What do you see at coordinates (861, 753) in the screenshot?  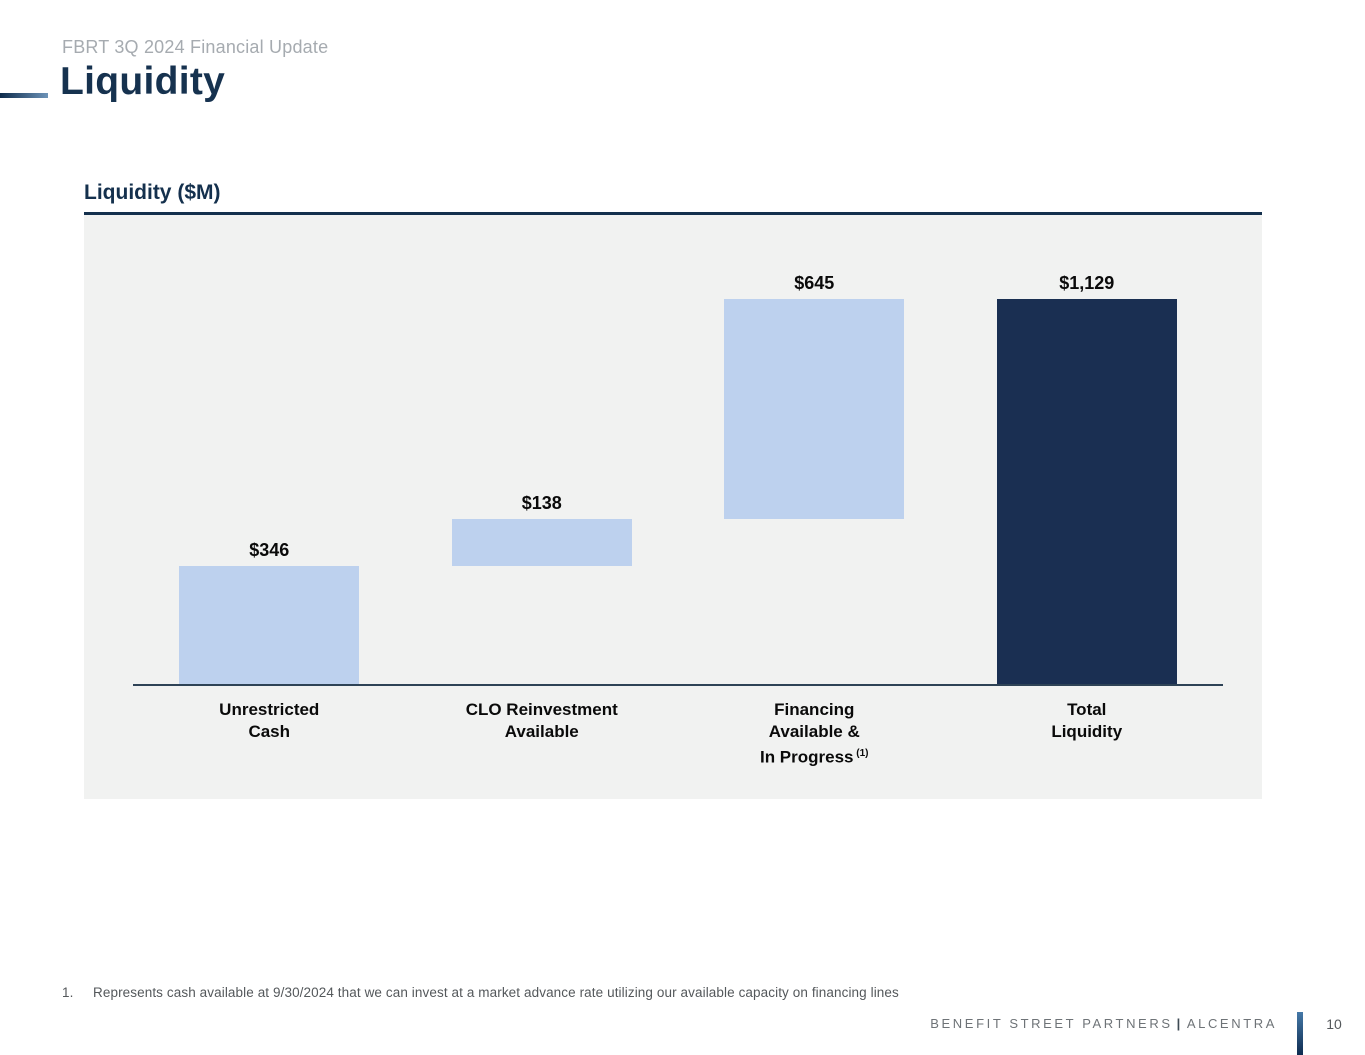 I see `category-footnote-ref: (1)` at bounding box center [861, 753].